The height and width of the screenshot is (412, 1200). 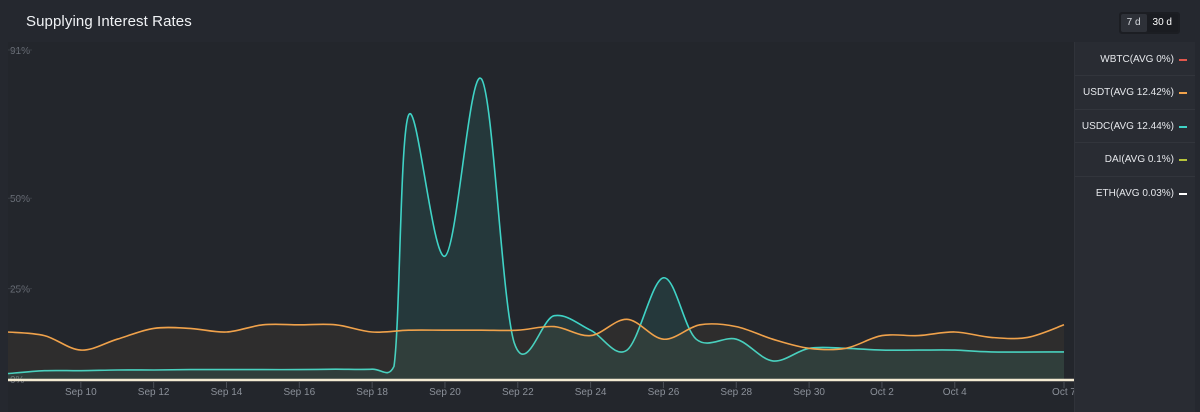 I want to click on x-tick-label: Oct 7, so click(x=1063, y=392).